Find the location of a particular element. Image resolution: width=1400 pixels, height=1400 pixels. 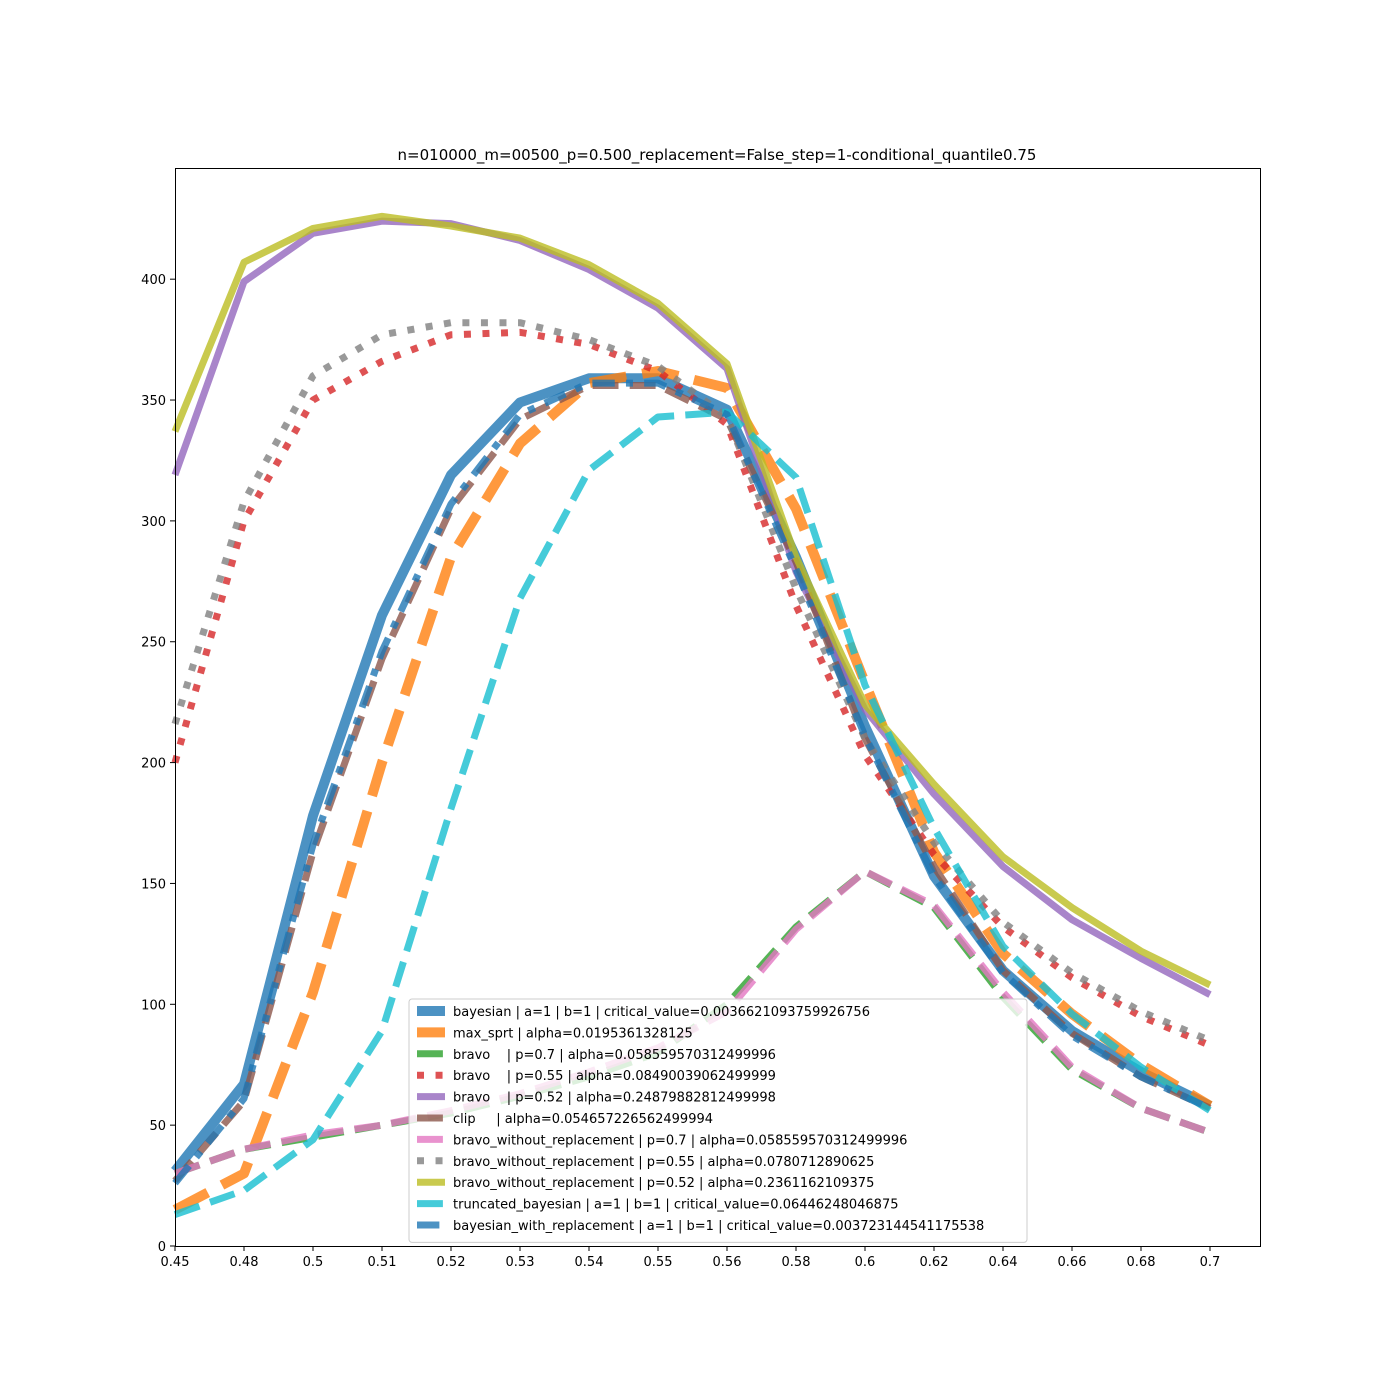

x-tick-label: 0.48 is located at coordinates (244, 1262).